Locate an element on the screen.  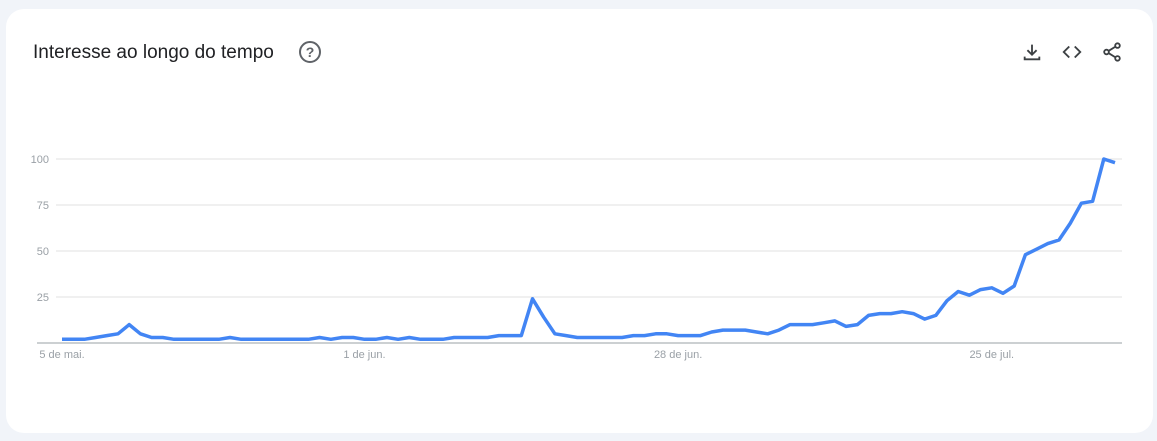
y-tick-label: 75 is located at coordinates (43, 206).